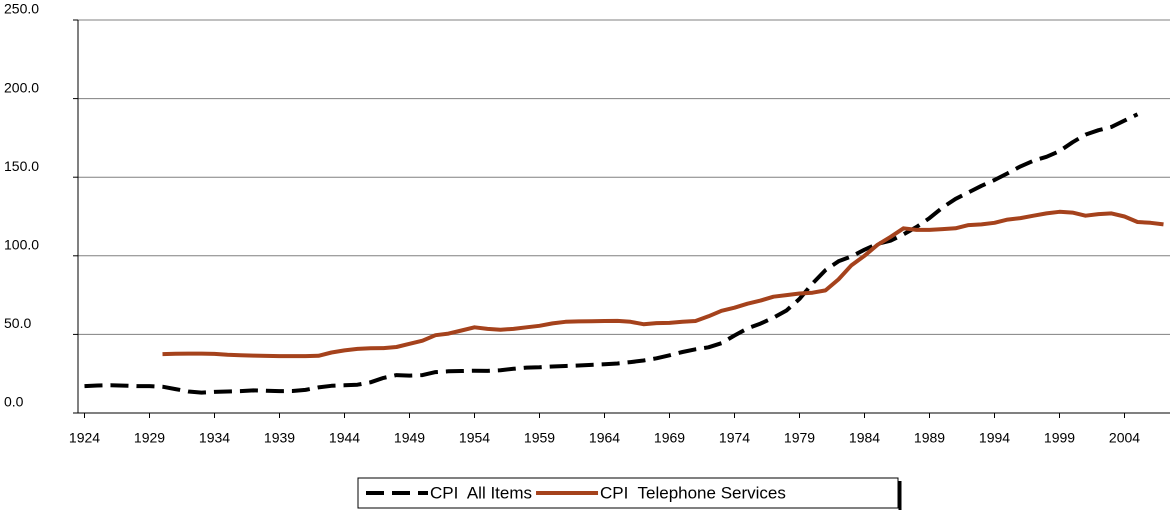  What do you see at coordinates (344, 438) in the screenshot?
I see `x-tick-label: 1944` at bounding box center [344, 438].